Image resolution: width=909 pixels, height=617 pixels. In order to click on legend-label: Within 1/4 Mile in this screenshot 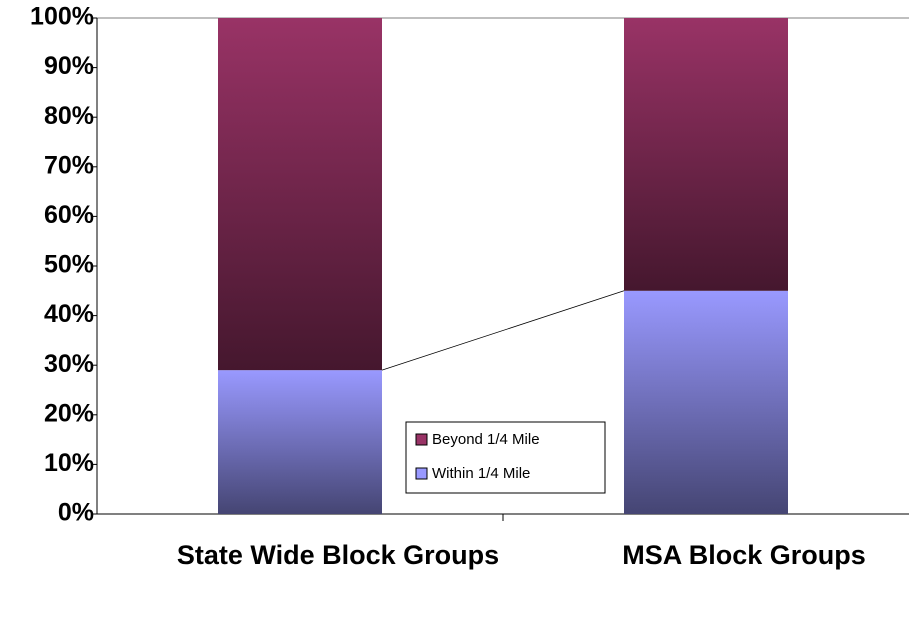, I will do `click(481, 473)`.